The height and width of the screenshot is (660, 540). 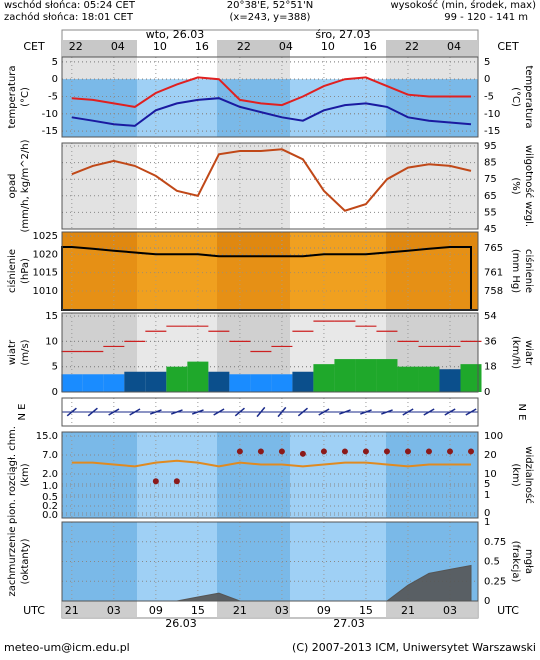 What do you see at coordinates (240, 610) in the screenshot?
I see `utc-hour: 21` at bounding box center [240, 610].